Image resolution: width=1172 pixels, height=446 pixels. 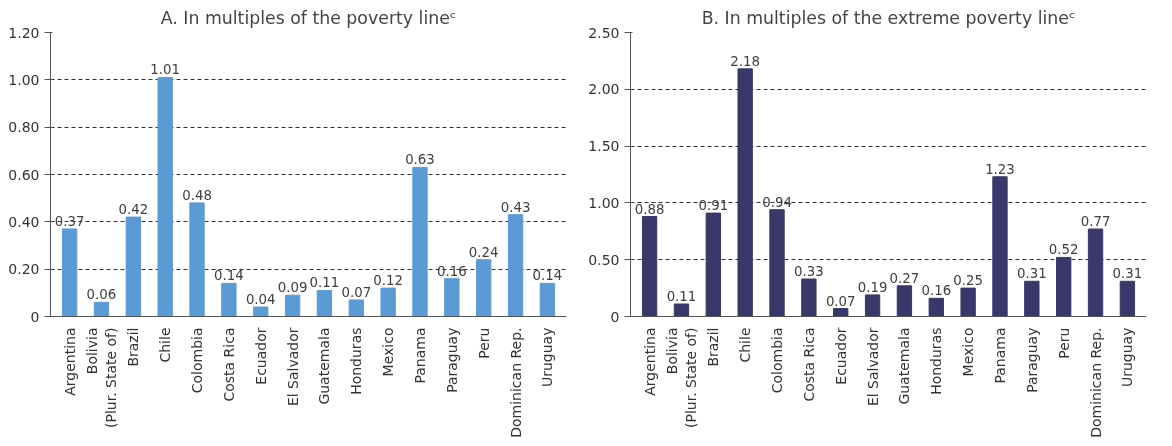 What do you see at coordinates (872, 287) in the screenshot?
I see `data-label: 0.19` at bounding box center [872, 287].